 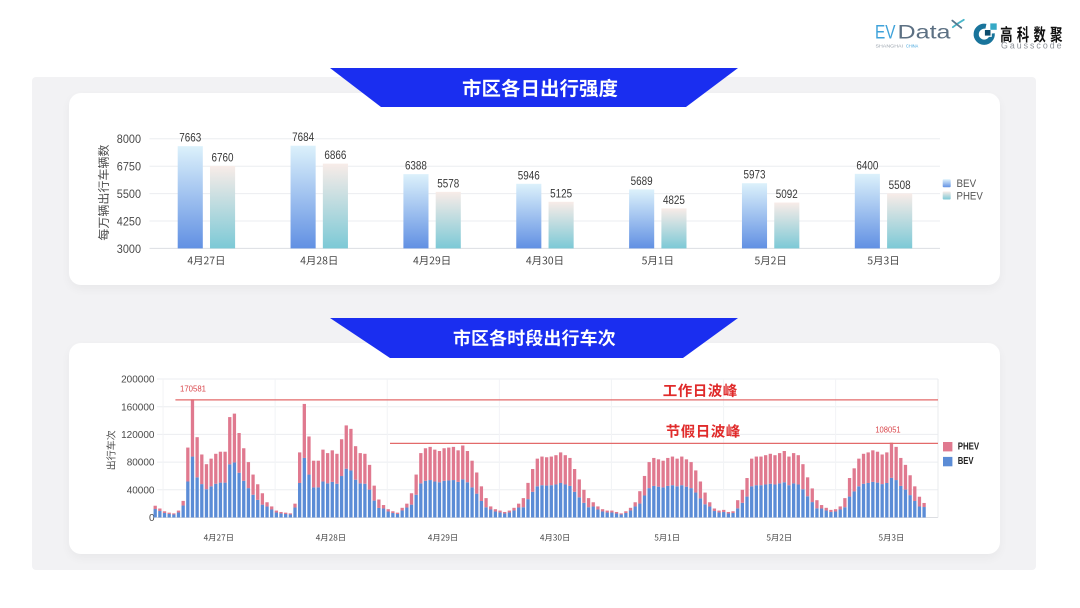 I want to click on svg-text: 8000, so click(x=129, y=139).